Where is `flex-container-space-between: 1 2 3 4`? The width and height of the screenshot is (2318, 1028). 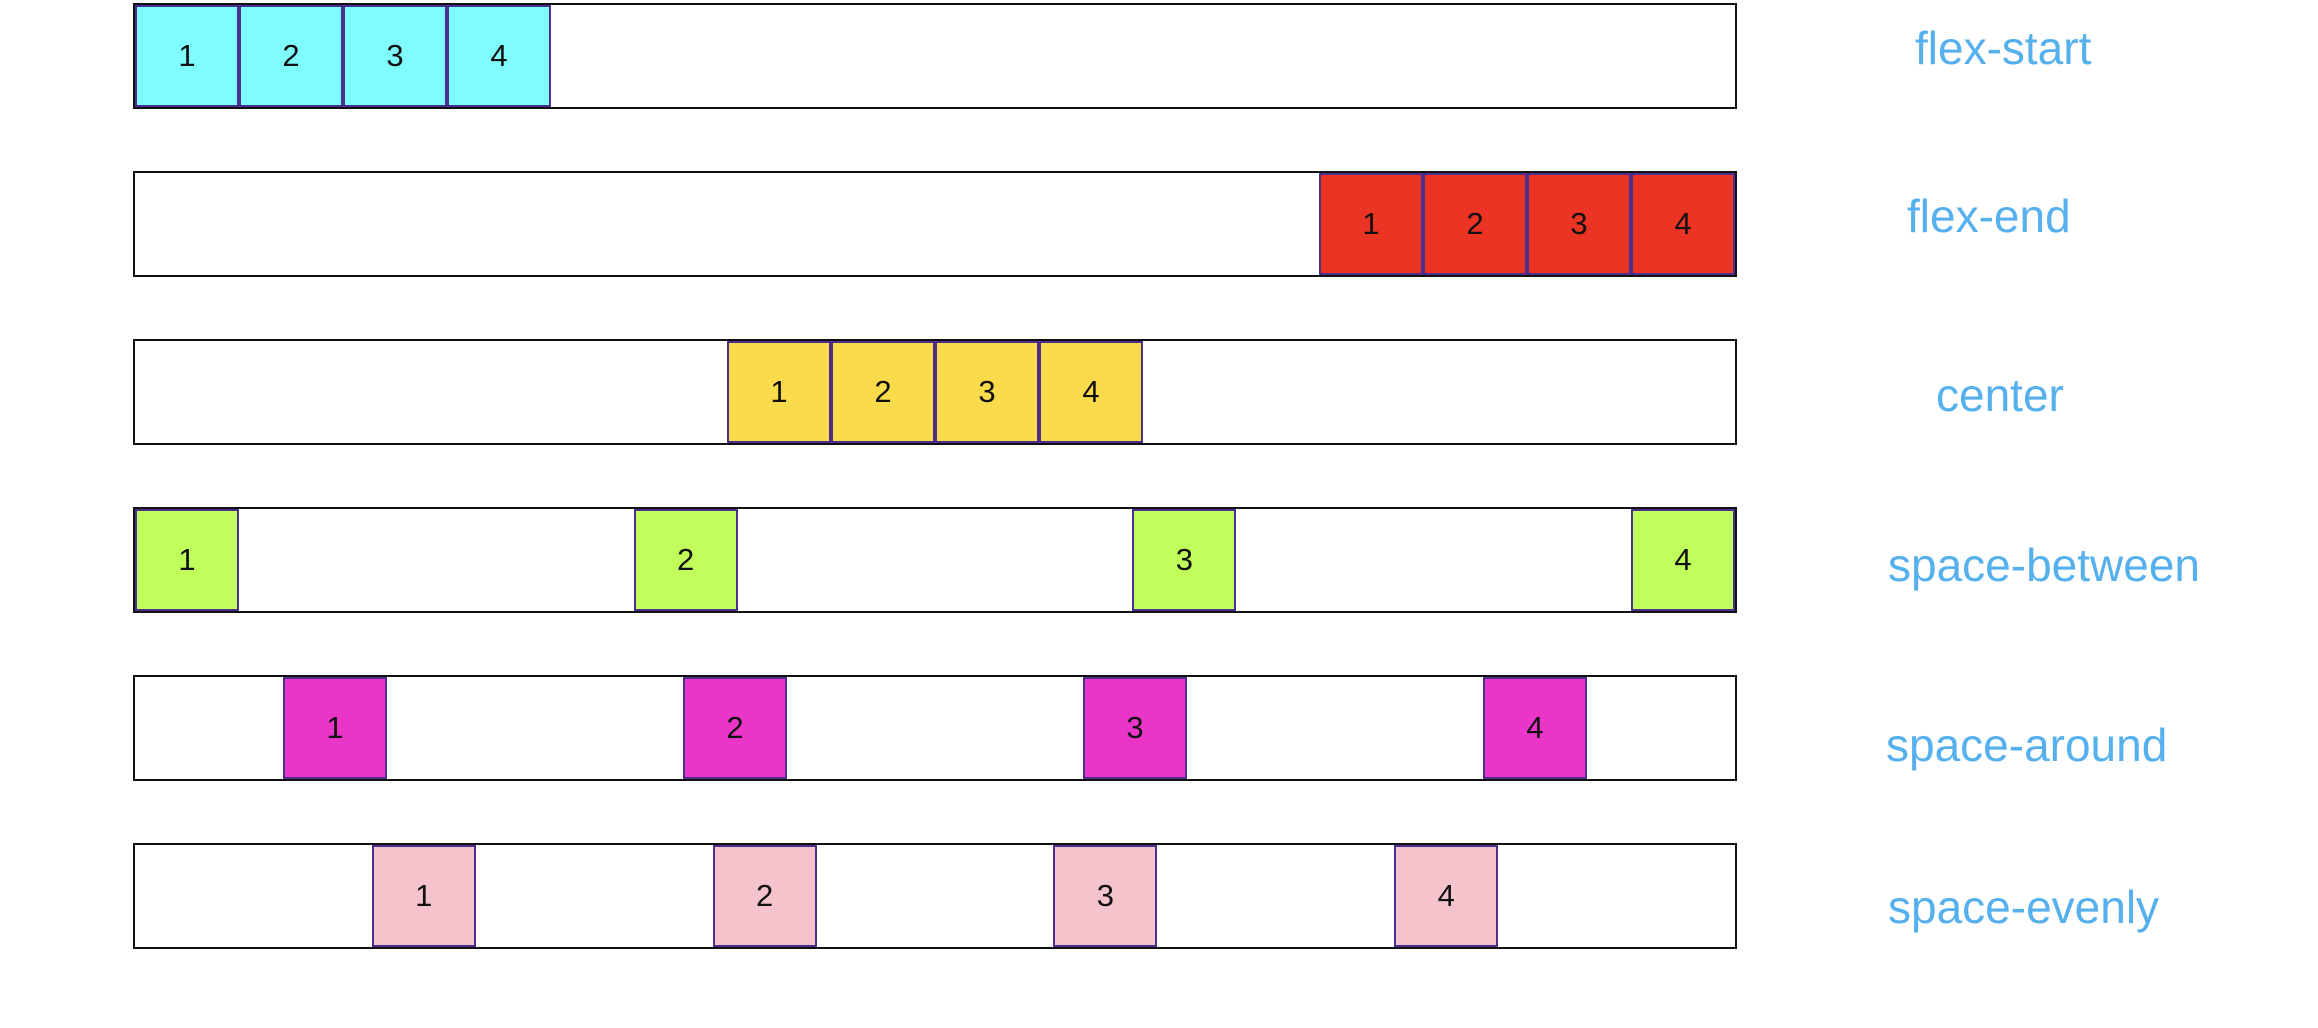 flex-container-space-between: 1 2 3 4 is located at coordinates (935, 560).